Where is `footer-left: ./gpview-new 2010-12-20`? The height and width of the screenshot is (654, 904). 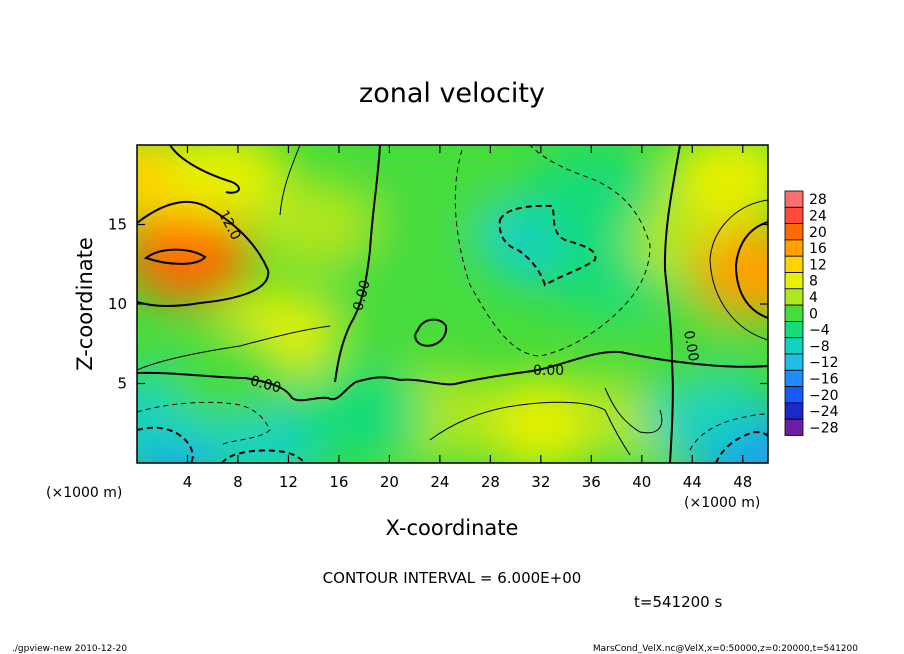 footer-left: ./gpview-new 2010-12-20 is located at coordinates (69, 649).